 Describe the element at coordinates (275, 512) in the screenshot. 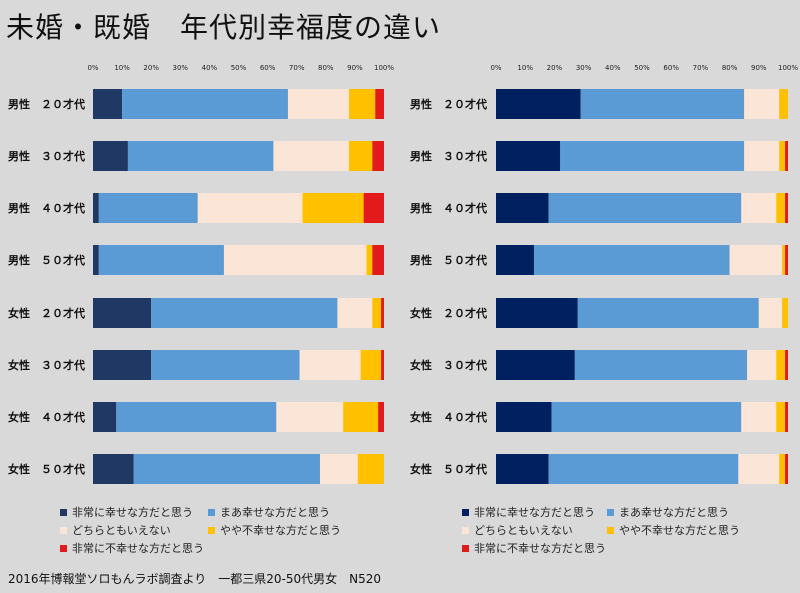

I see `legend-label: まあ幸せな方だと思う` at that location.